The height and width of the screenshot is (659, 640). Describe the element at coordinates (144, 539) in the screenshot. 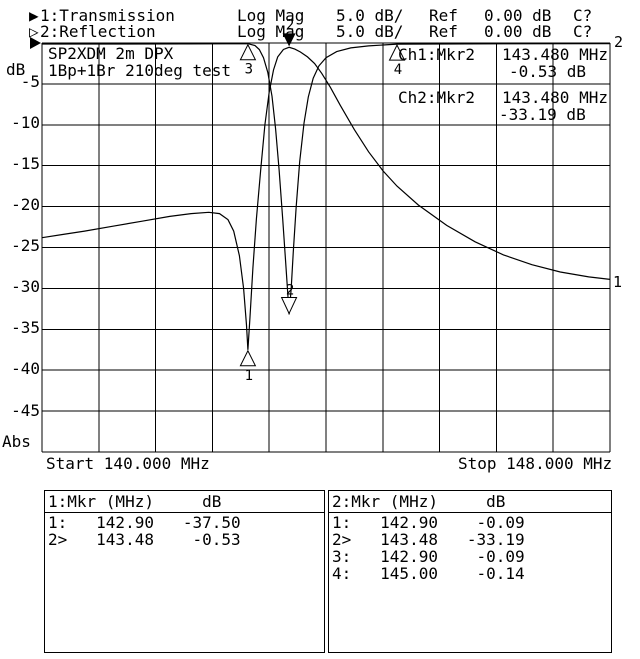

I see `table-row: 2> 143.48 -0.53` at that location.